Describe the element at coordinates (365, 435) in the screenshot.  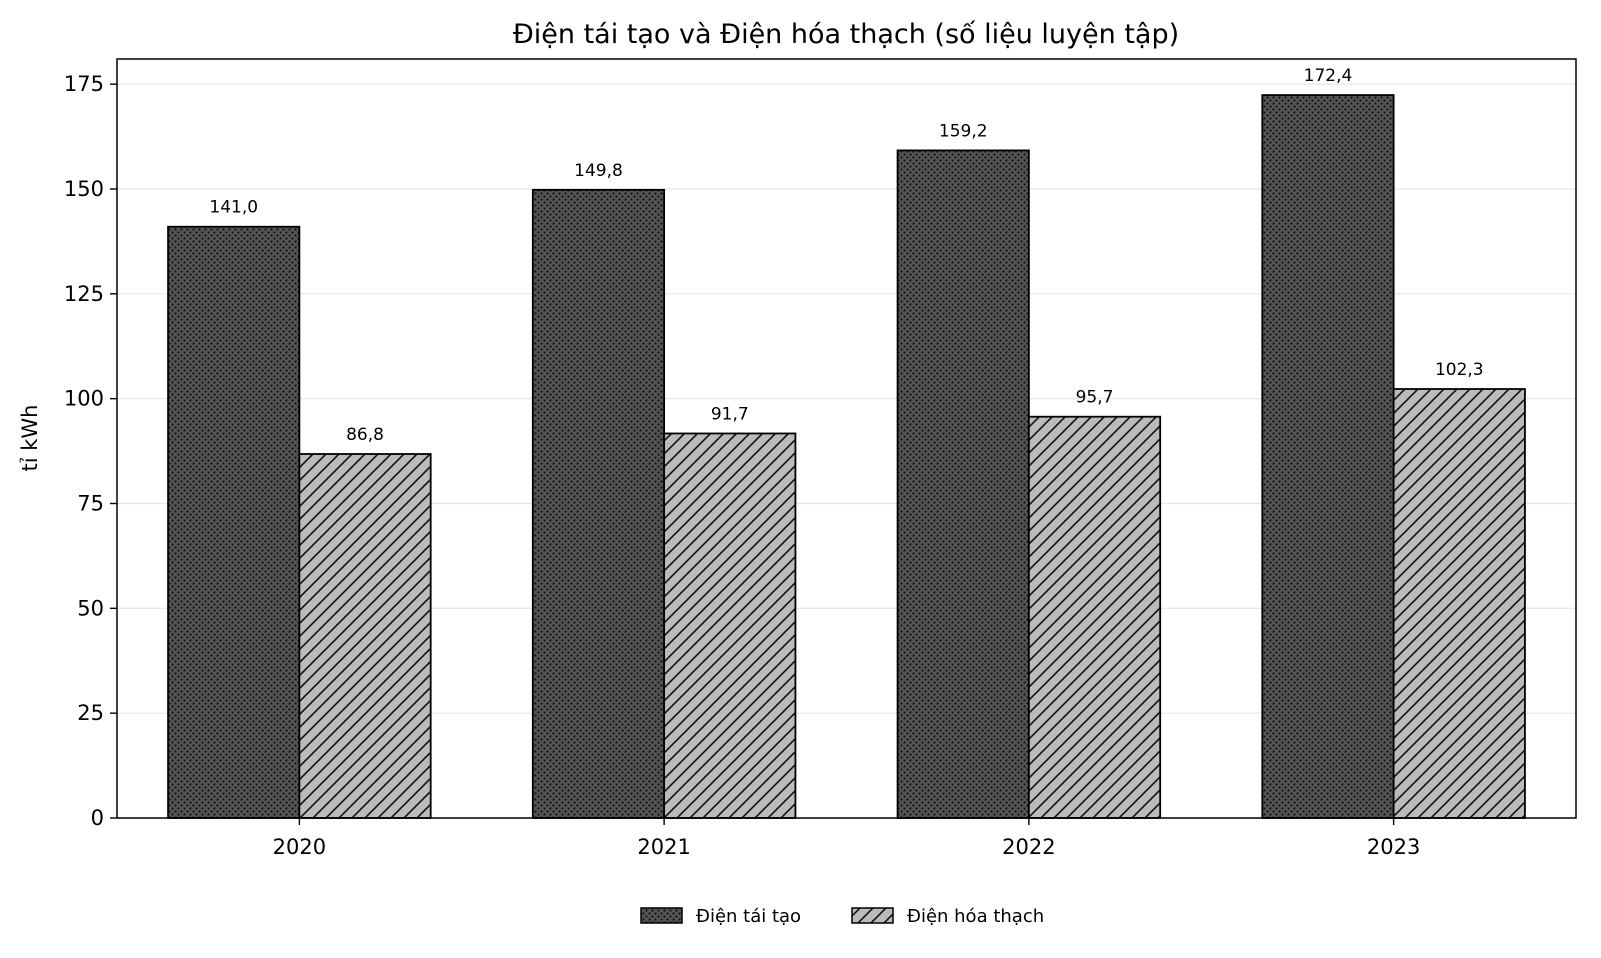
I see `data-label: 86,8` at that location.